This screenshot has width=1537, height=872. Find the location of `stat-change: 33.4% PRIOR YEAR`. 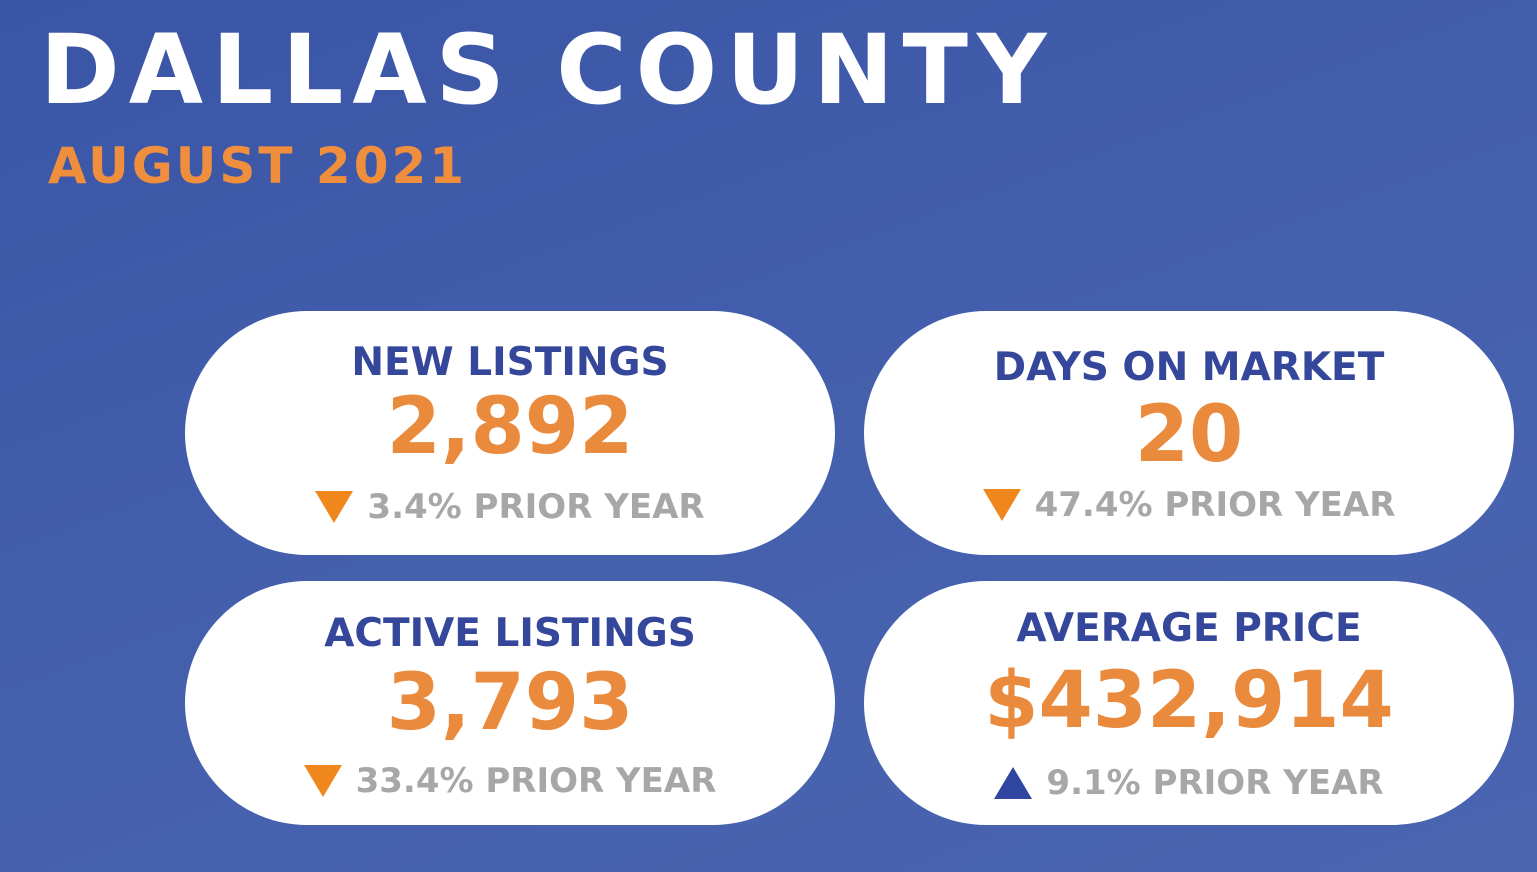

stat-change: 33.4% PRIOR YEAR is located at coordinates (510, 781).